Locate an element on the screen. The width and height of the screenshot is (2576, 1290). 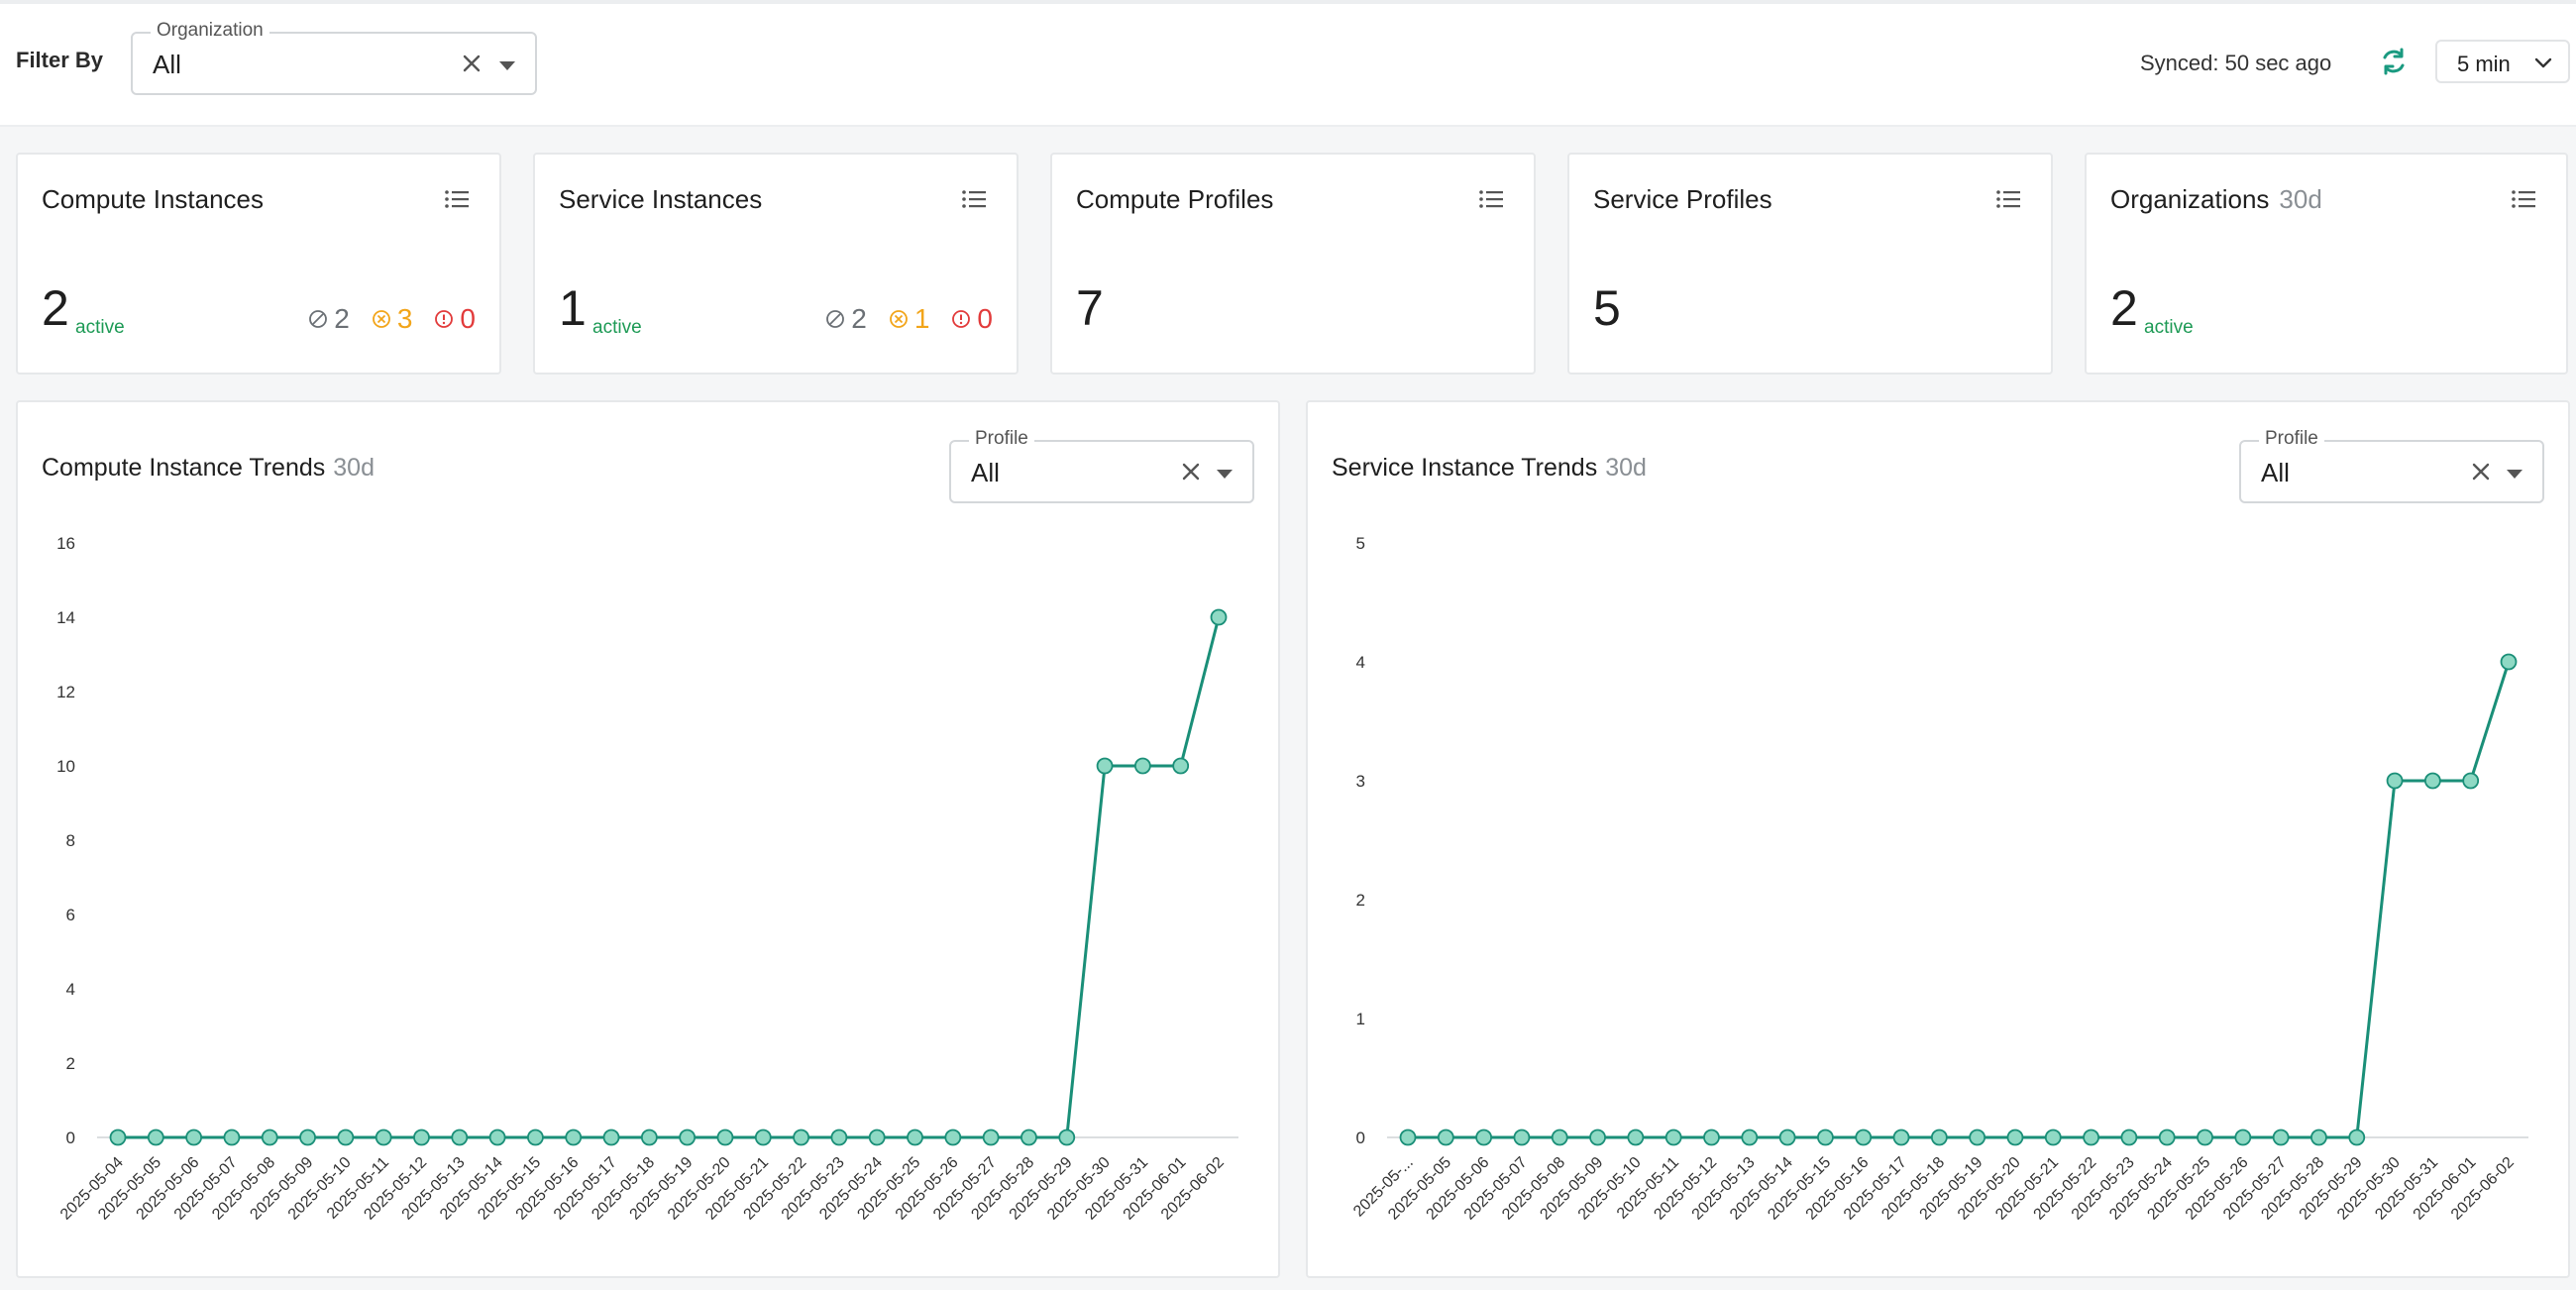
card-title: Service Instances is located at coordinates (661, 199).